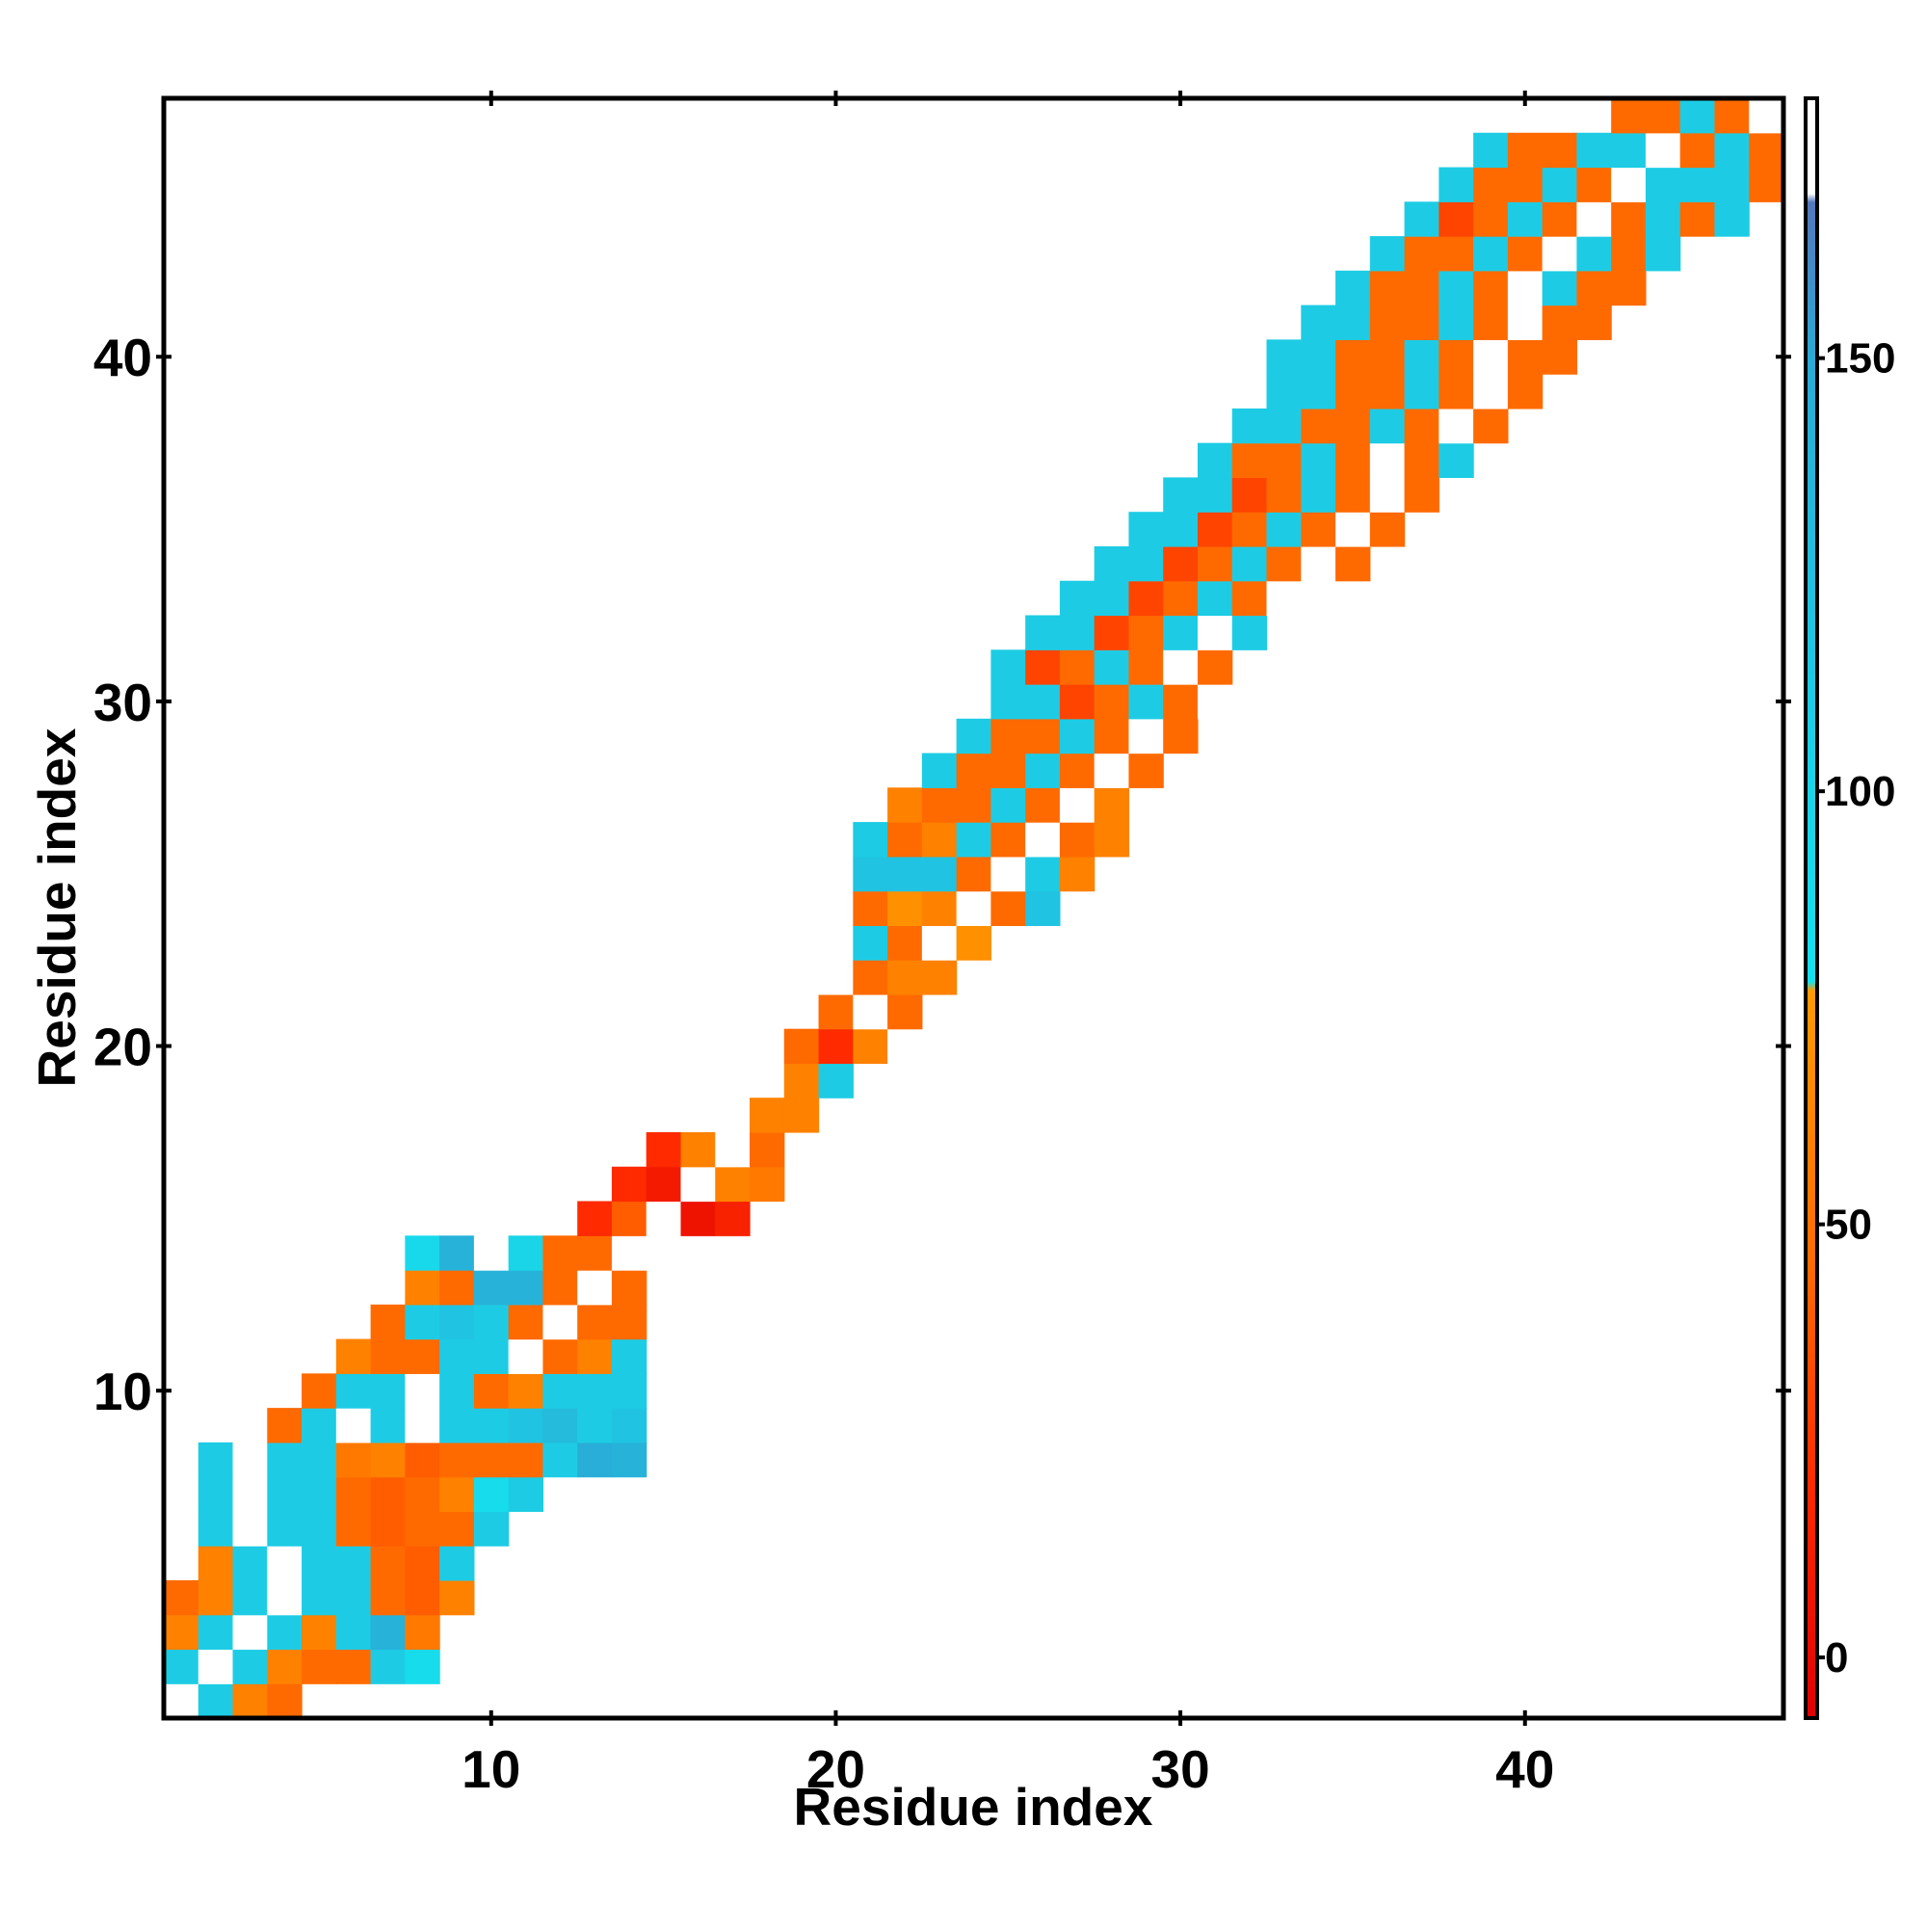  I want to click on x-tick-label: 20, so click(835, 1769).